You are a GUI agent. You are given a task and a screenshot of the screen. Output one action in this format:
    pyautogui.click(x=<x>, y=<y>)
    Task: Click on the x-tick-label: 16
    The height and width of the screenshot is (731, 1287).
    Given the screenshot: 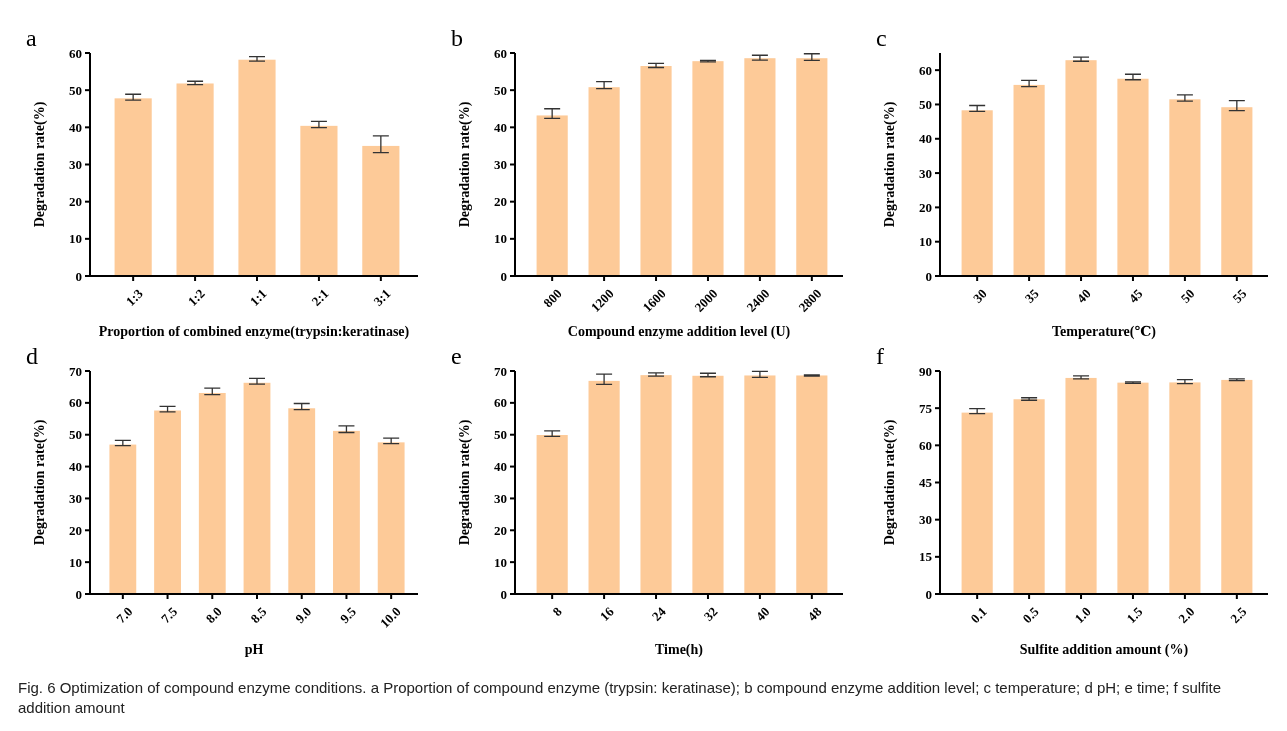 What is the action you would take?
    pyautogui.click(x=607, y=613)
    